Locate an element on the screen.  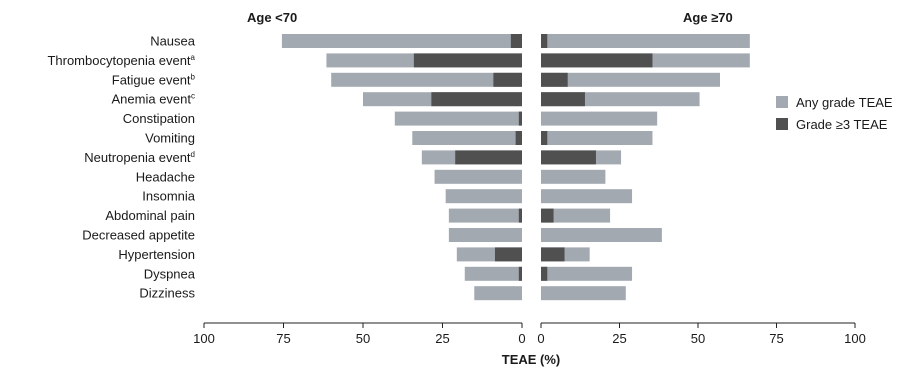
category-label: Constipation is located at coordinates (159, 118).